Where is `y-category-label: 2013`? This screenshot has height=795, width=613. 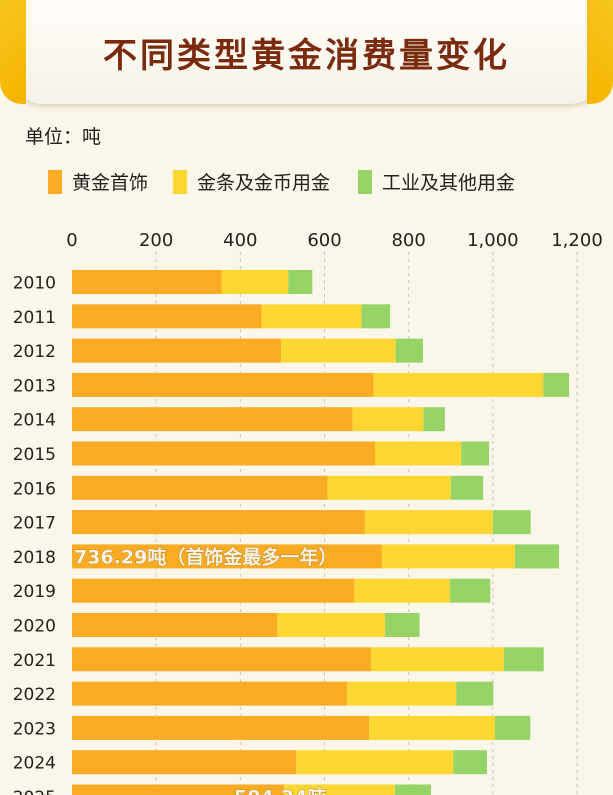
y-category-label: 2013 is located at coordinates (34, 386).